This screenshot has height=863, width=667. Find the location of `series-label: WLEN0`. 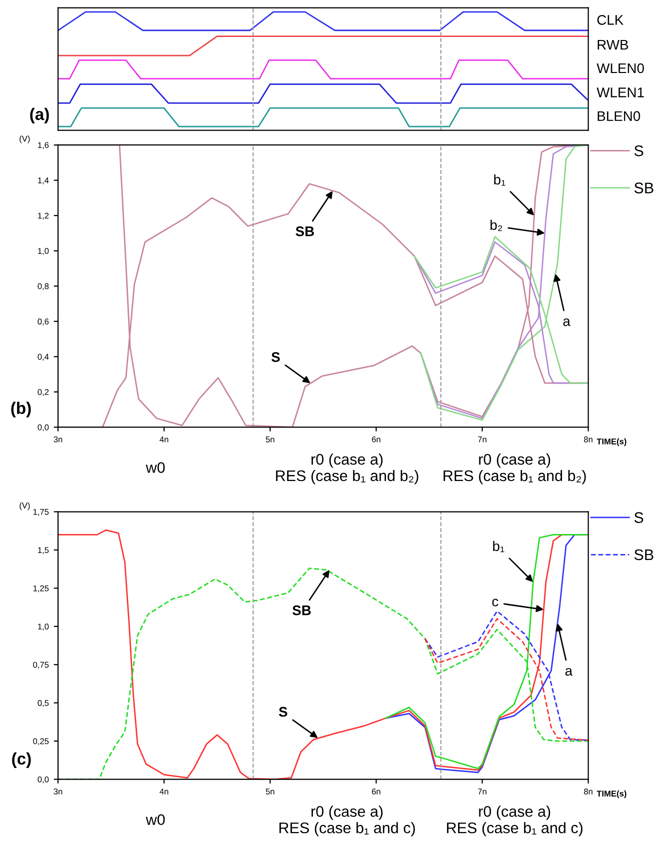

series-label: WLEN0 is located at coordinates (620, 68).